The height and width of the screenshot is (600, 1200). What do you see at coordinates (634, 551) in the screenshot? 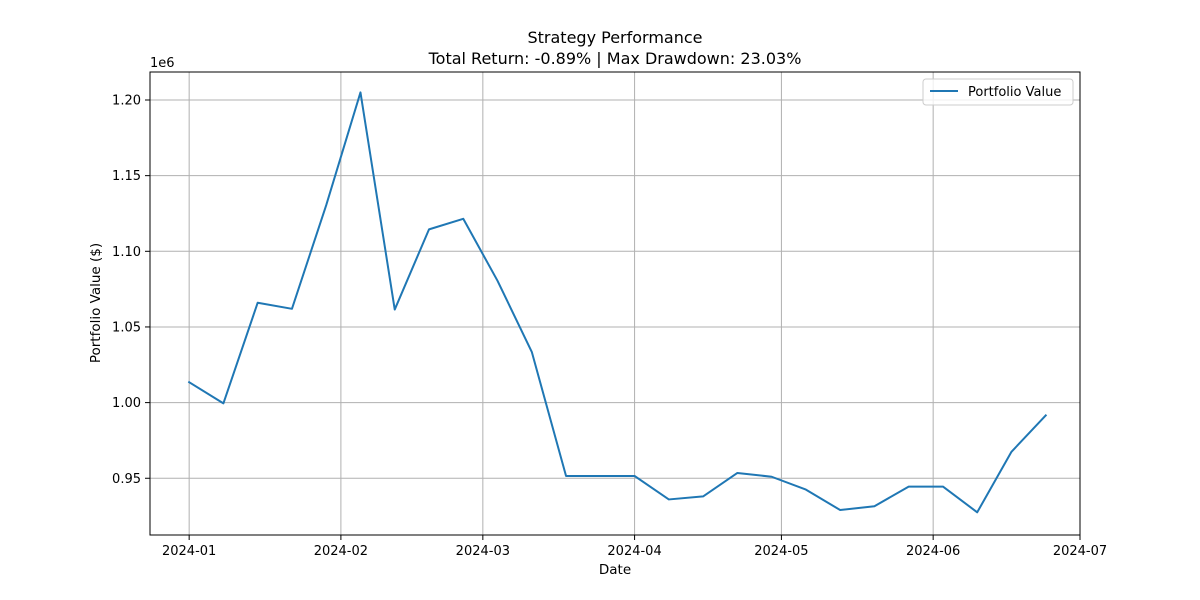
I see `x-tick-label: 2024-04` at bounding box center [634, 551].